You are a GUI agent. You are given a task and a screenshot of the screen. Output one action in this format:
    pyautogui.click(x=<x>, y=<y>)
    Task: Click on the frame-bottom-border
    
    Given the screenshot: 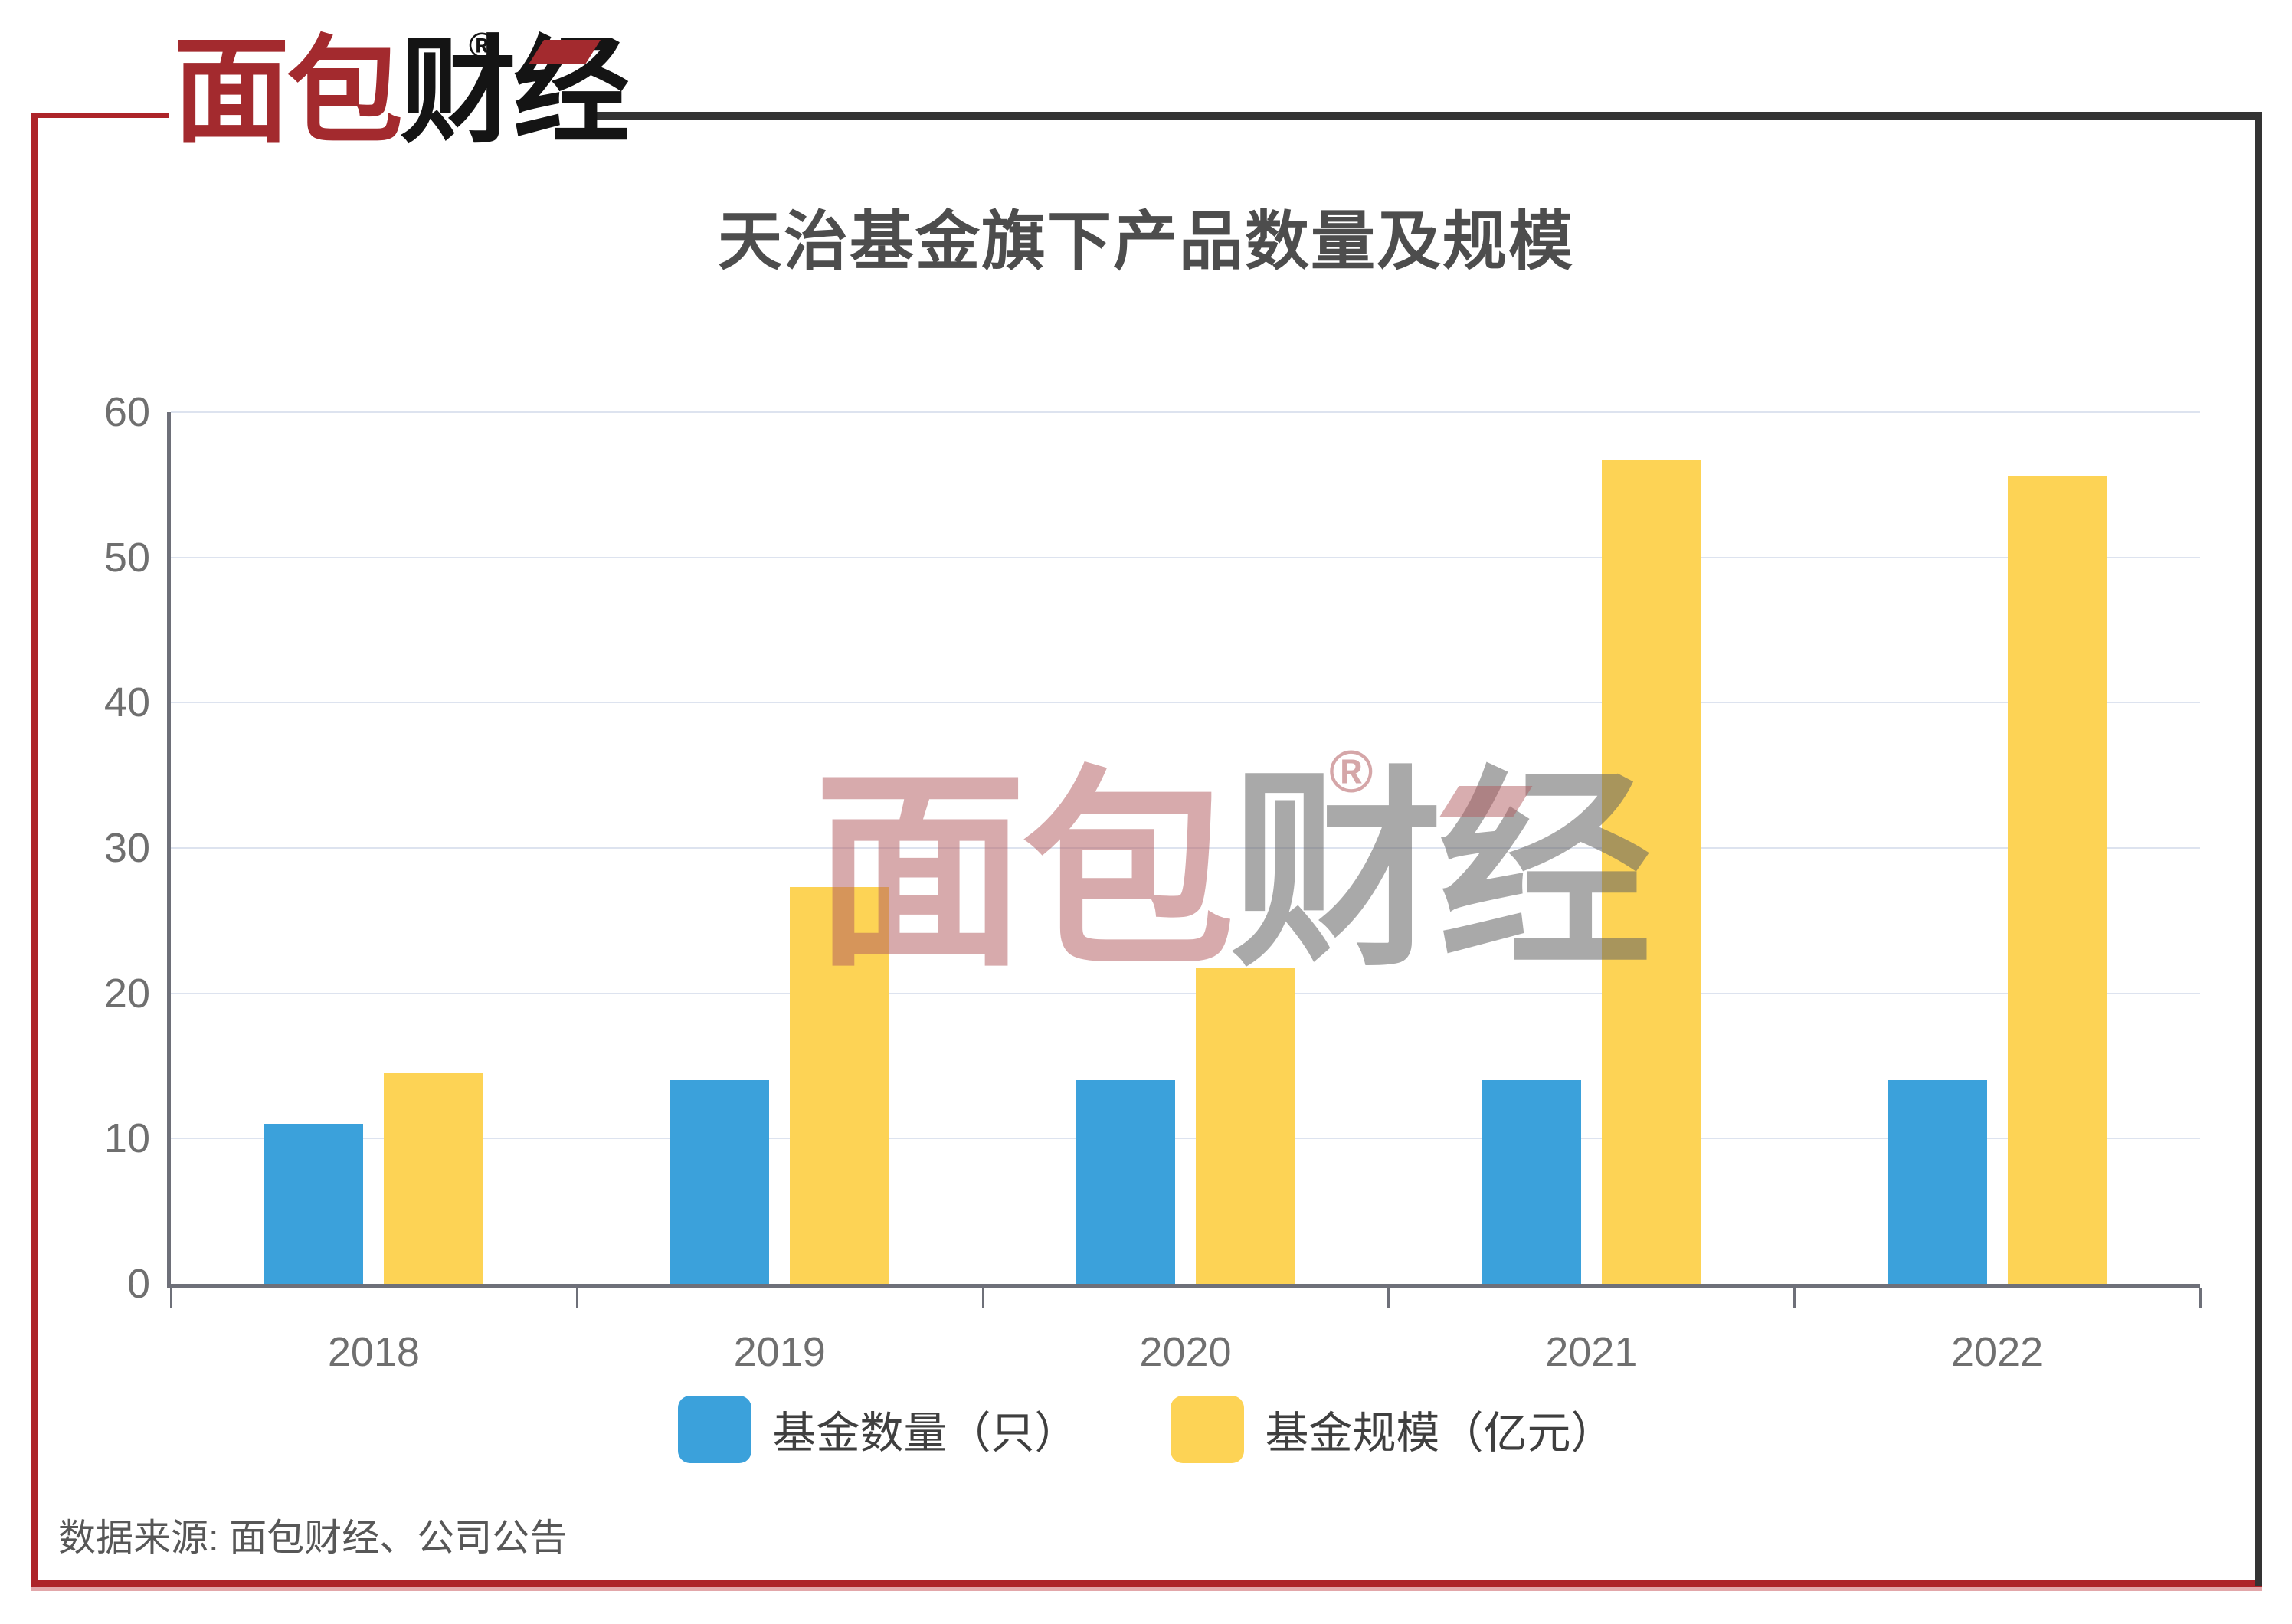 What is the action you would take?
    pyautogui.click(x=1146, y=1584)
    